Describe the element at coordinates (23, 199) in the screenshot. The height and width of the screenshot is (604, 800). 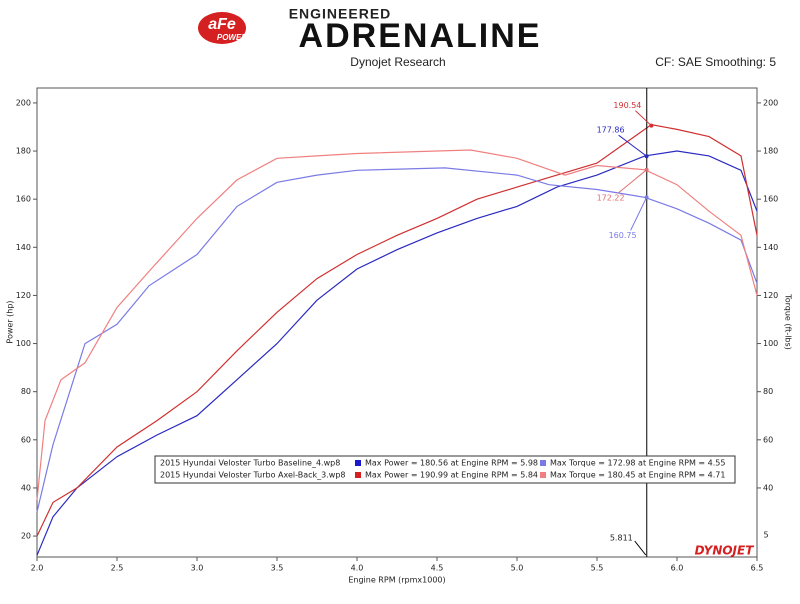
I see `y-tick-label: 160` at that location.